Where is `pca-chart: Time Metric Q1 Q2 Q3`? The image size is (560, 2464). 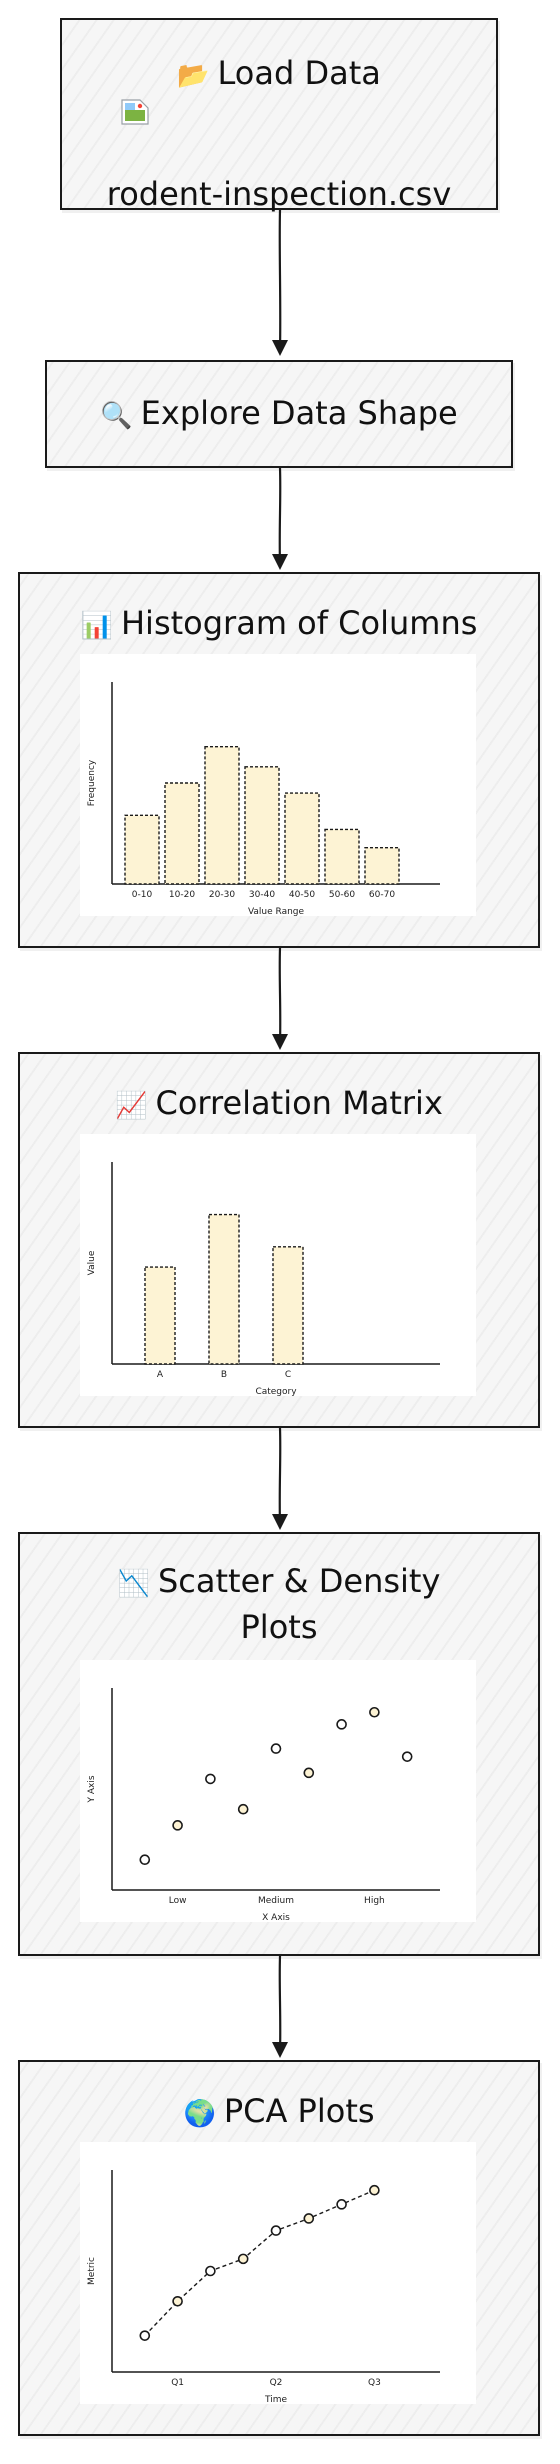 pca-chart: Time Metric Q1 Q2 Q3 is located at coordinates (278, 2273).